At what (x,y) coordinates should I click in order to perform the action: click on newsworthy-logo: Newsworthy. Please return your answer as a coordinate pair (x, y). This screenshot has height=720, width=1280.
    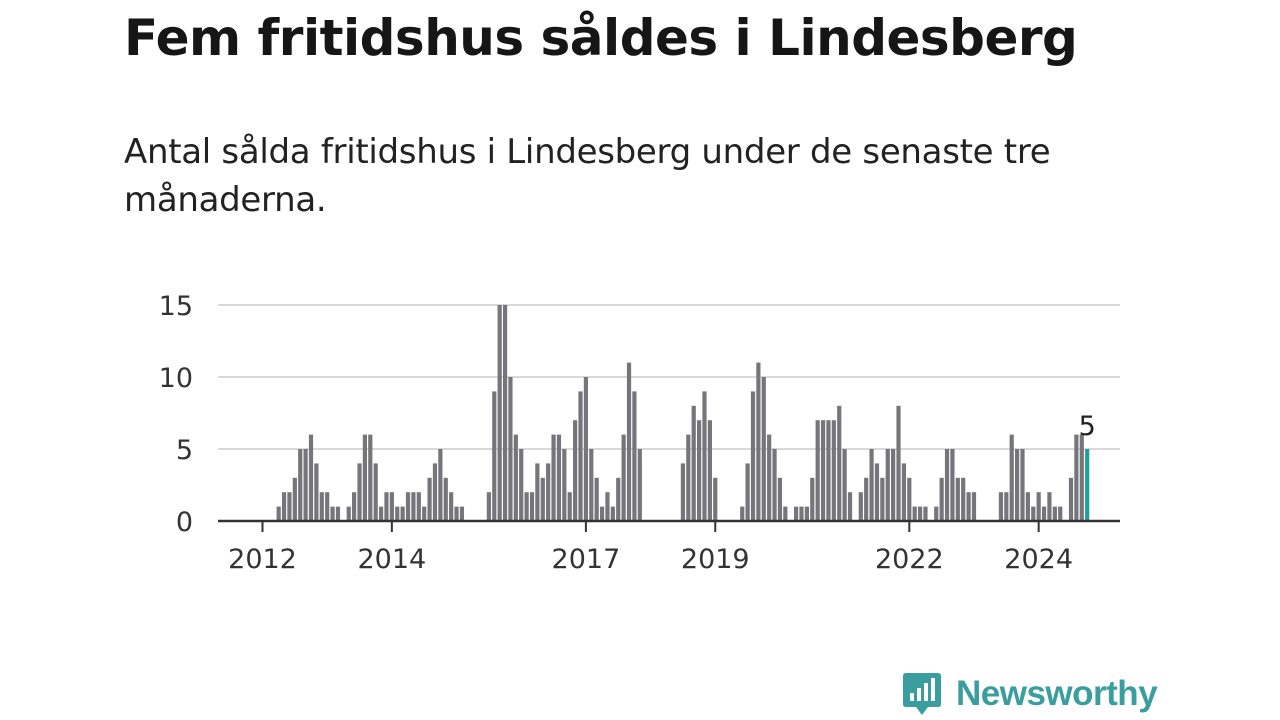
    Looking at the image, I should click on (1030, 694).